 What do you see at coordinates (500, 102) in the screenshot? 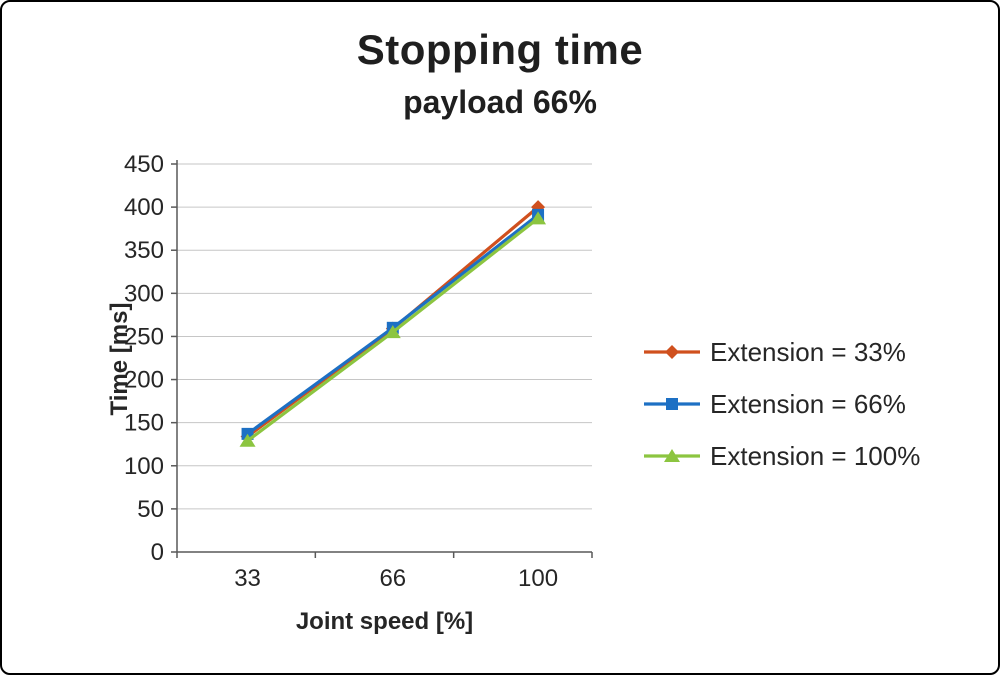
I see `chart-subtitle: payload 66%` at bounding box center [500, 102].